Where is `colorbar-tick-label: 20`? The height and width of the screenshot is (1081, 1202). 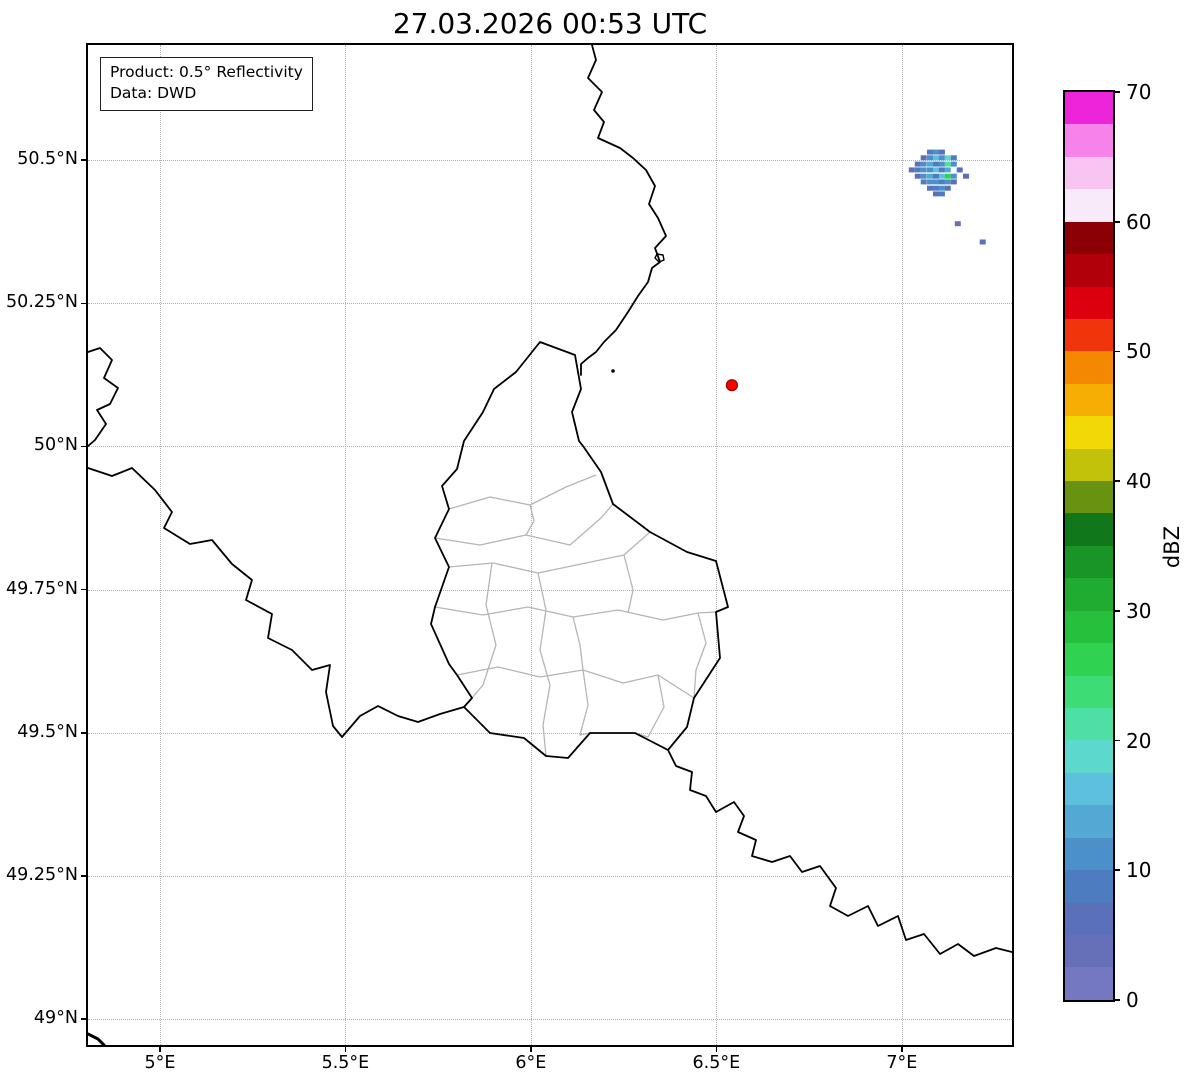 colorbar-tick-label: 20 is located at coordinates (1139, 740).